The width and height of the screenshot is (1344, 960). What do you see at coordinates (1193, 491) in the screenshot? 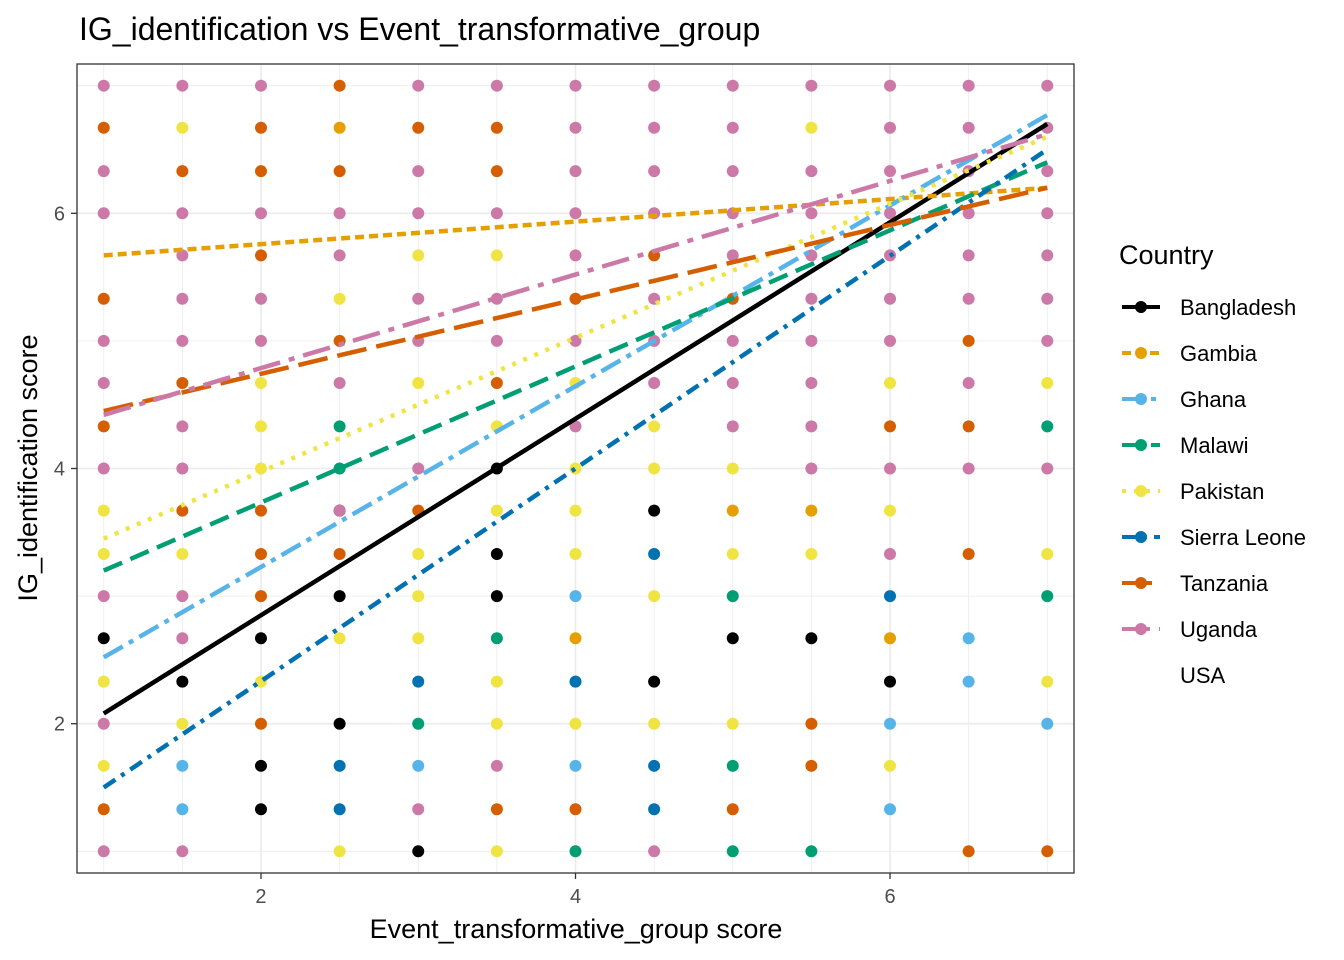
I see `legend-item: Pakistan` at bounding box center [1193, 491].